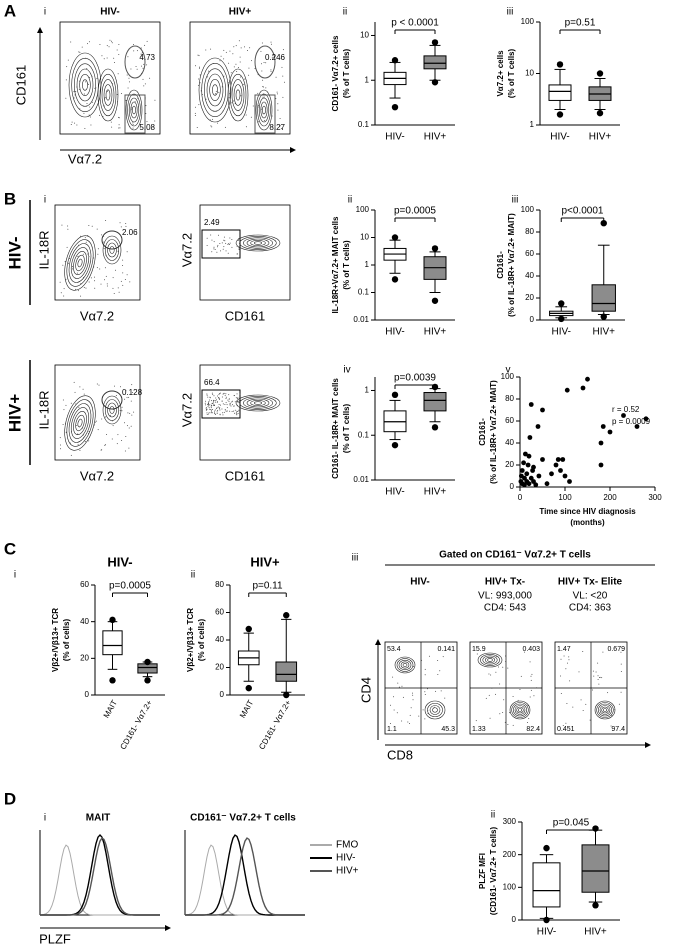  Describe the element at coordinates (109, 12) in the screenshot. I see `plot-title: HIV-` at that location.